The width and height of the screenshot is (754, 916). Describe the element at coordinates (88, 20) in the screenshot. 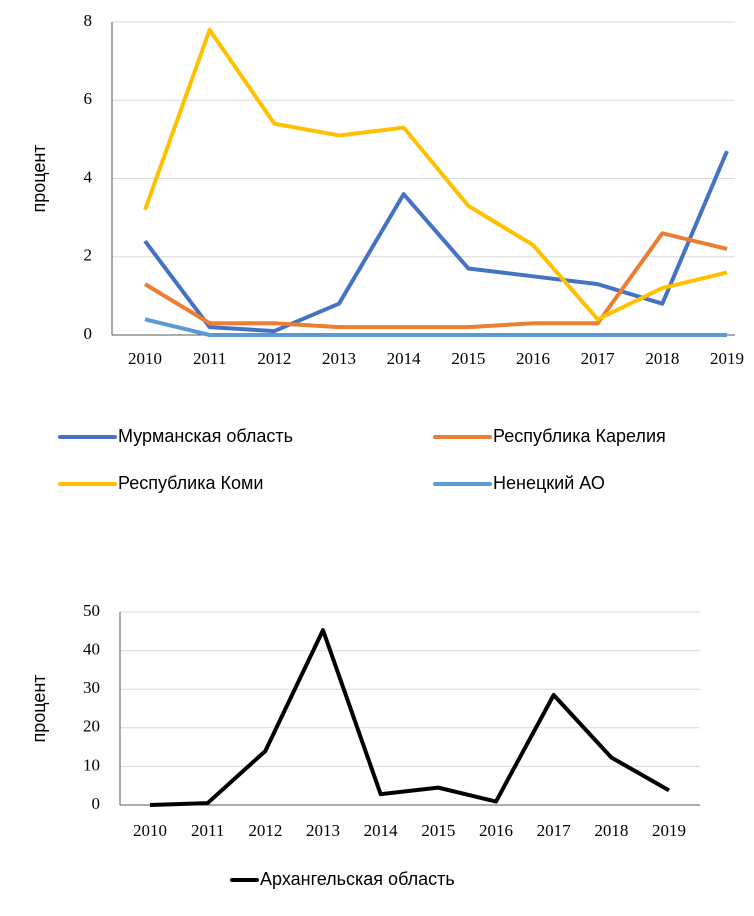

I see `y-tick-label: 8` at that location.